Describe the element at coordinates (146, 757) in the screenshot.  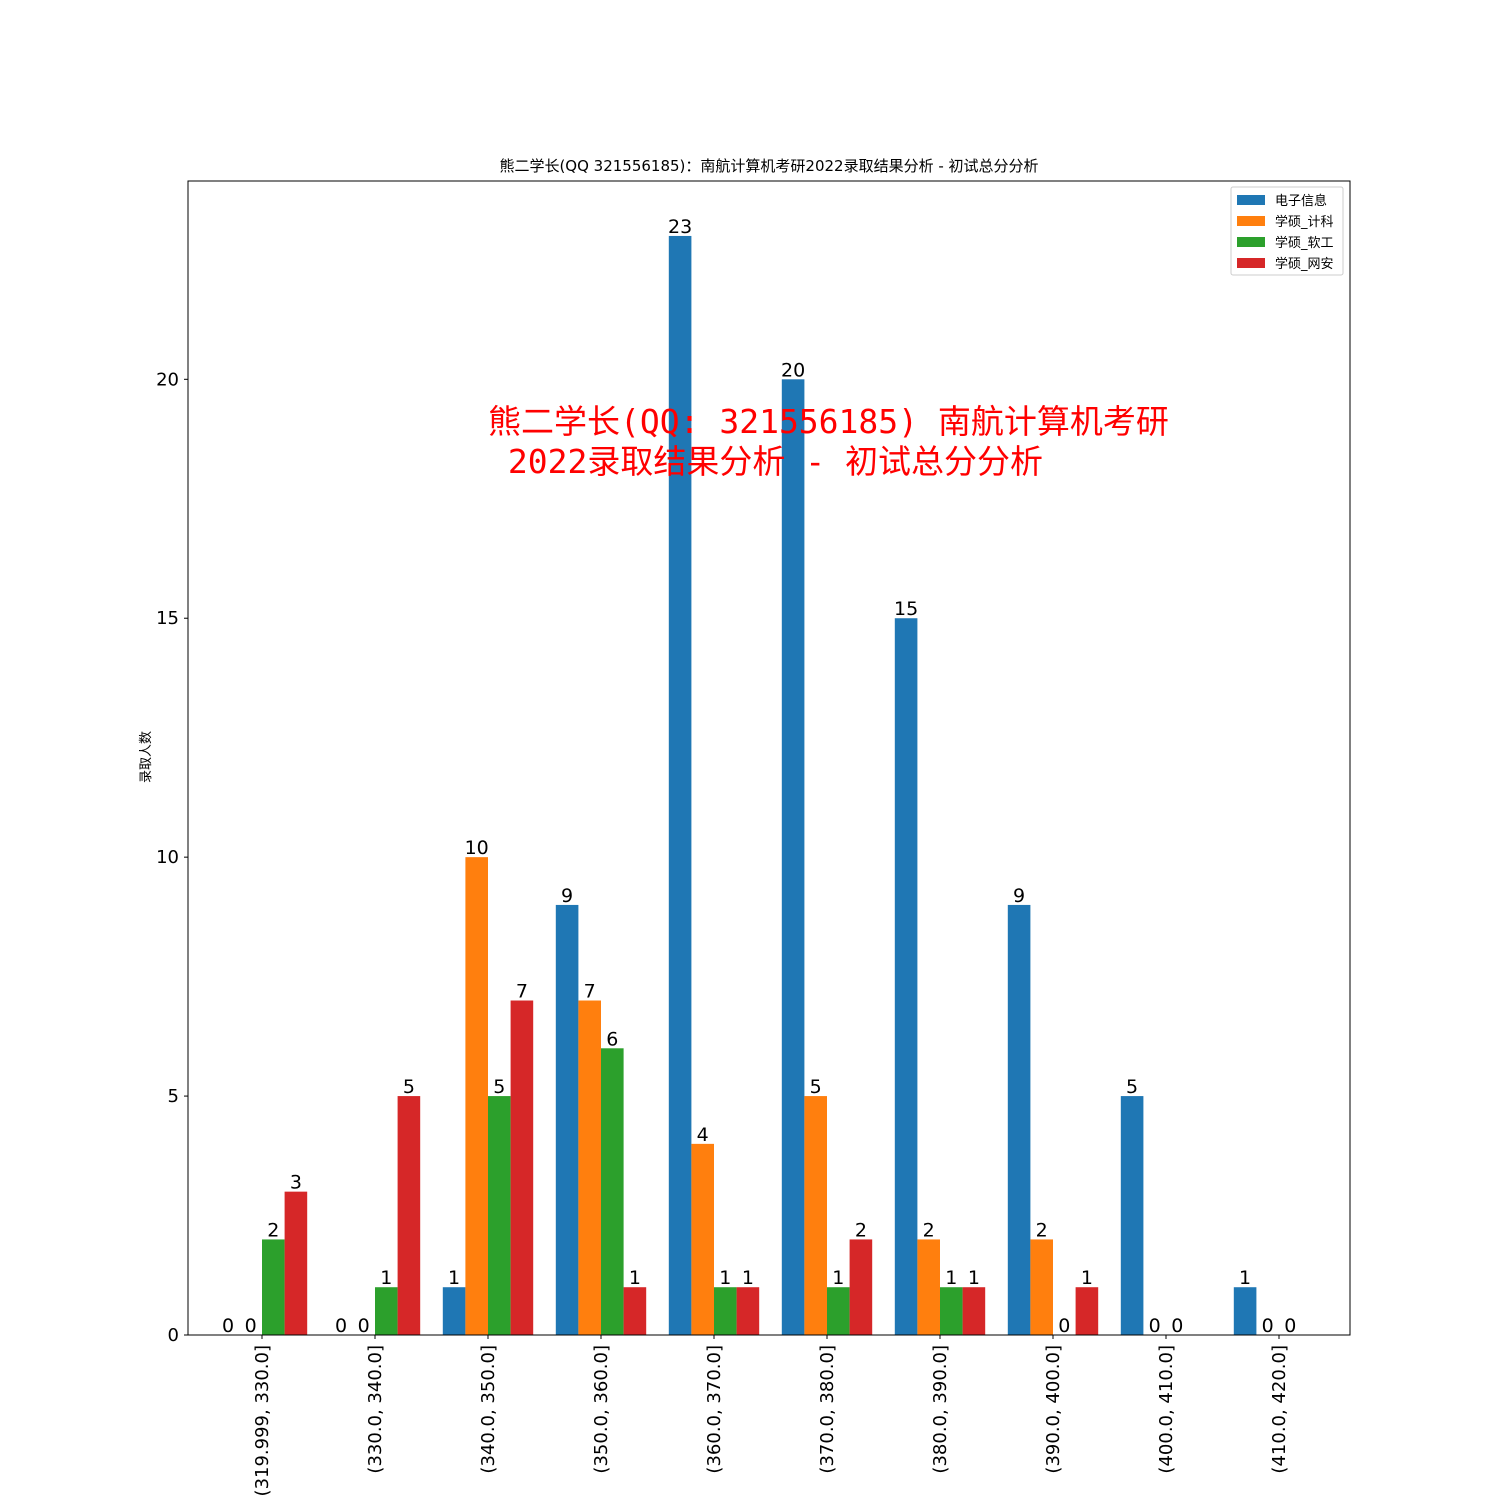
I see `y-axis-label: 录取人数` at that location.